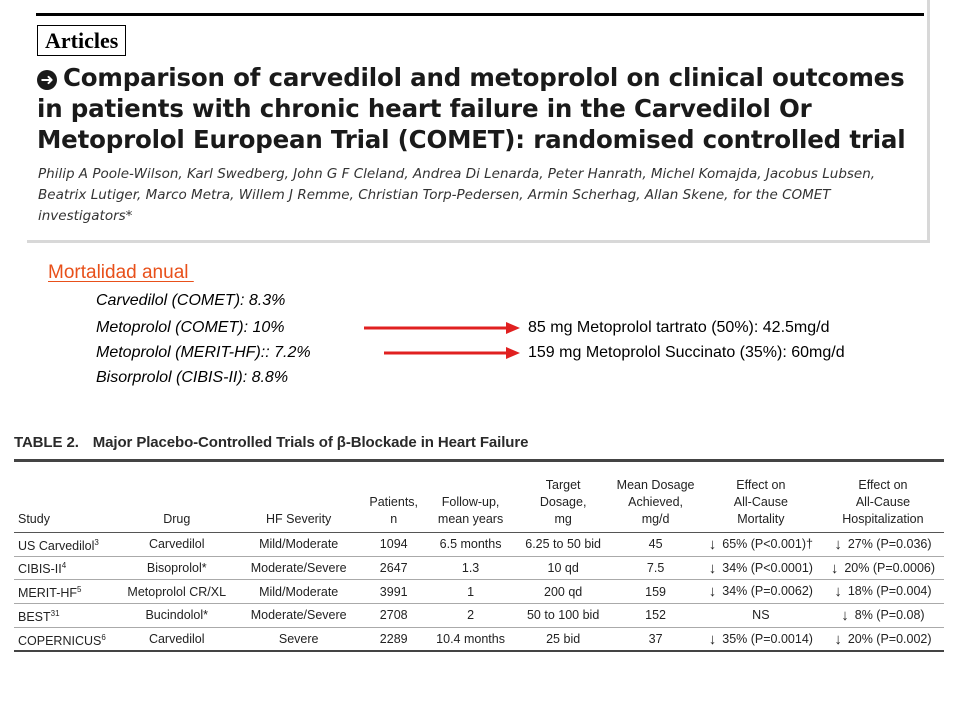  Describe the element at coordinates (394, 640) in the screenshot. I see `patients-cell: 2289` at that location.